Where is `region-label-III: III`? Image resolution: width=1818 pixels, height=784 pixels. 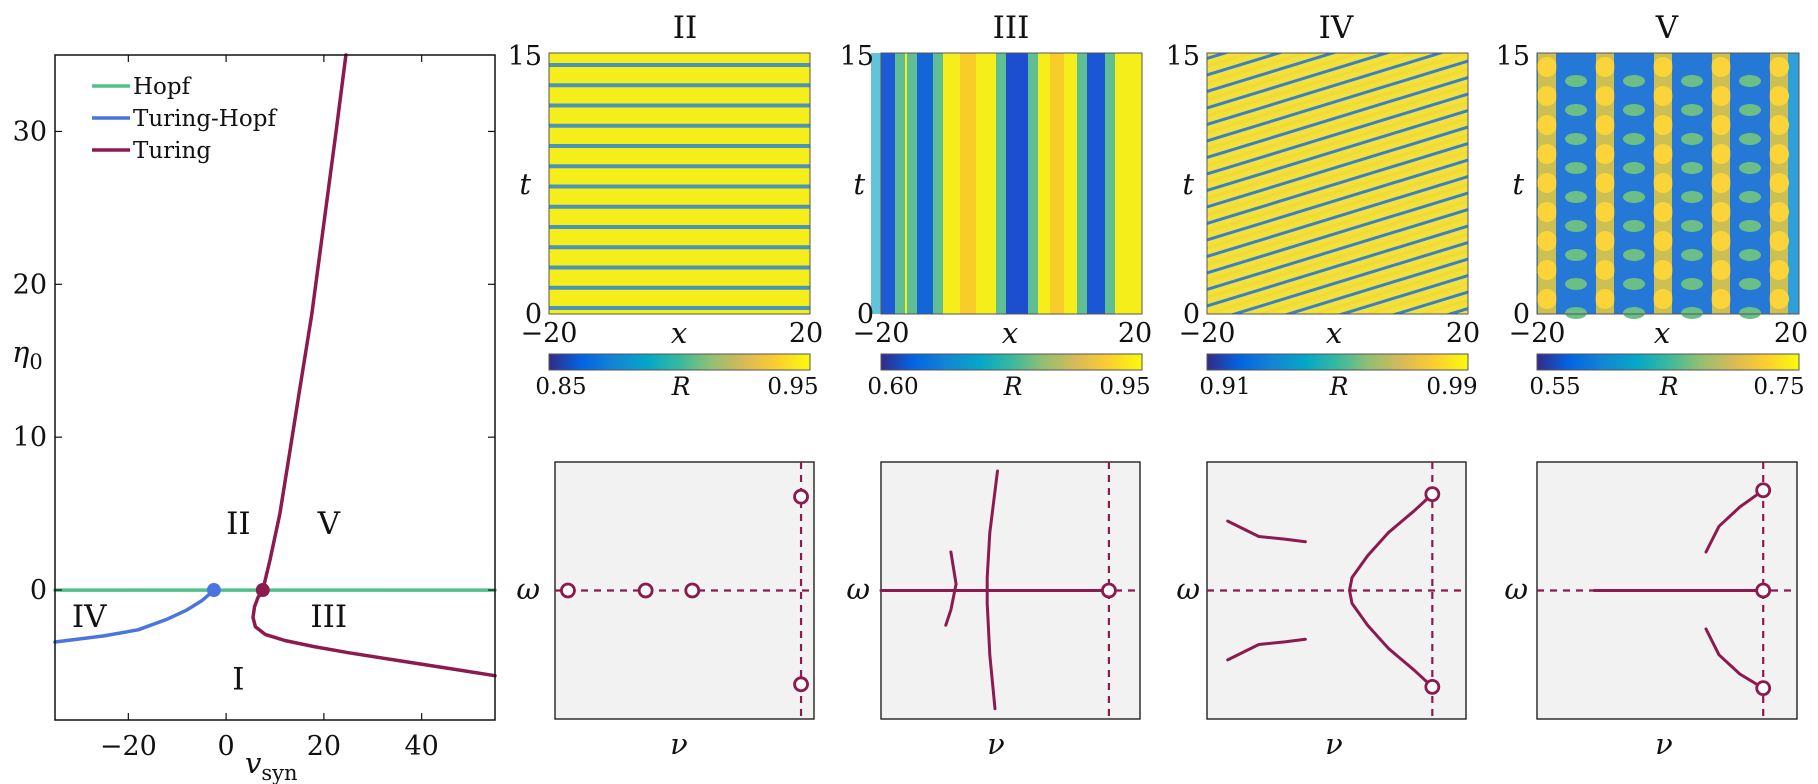
region-label-III: III is located at coordinates (328, 617).